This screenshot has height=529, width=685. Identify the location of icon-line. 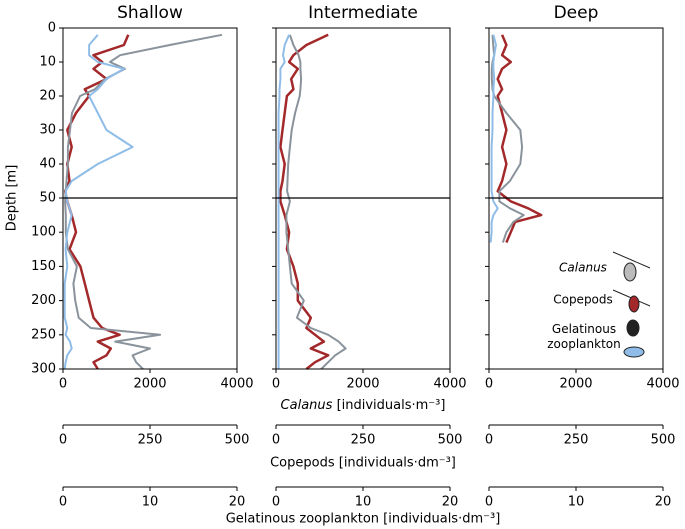
(631, 260).